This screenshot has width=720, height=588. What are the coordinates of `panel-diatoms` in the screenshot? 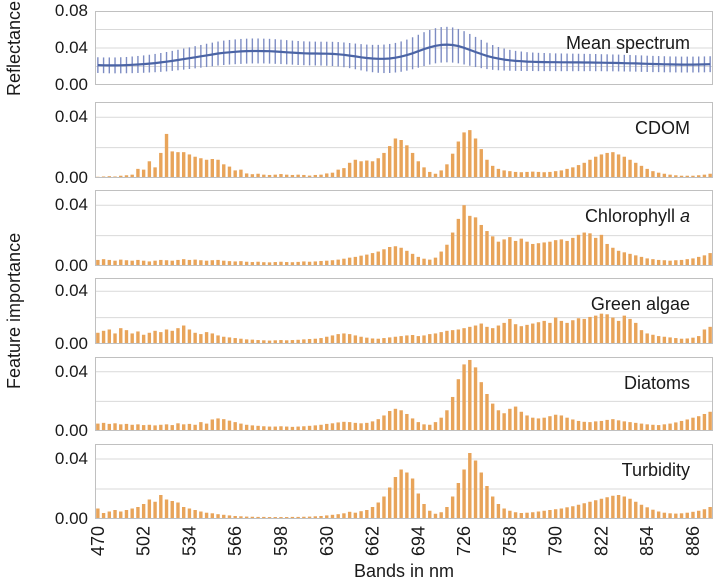 It's located at (404, 394).